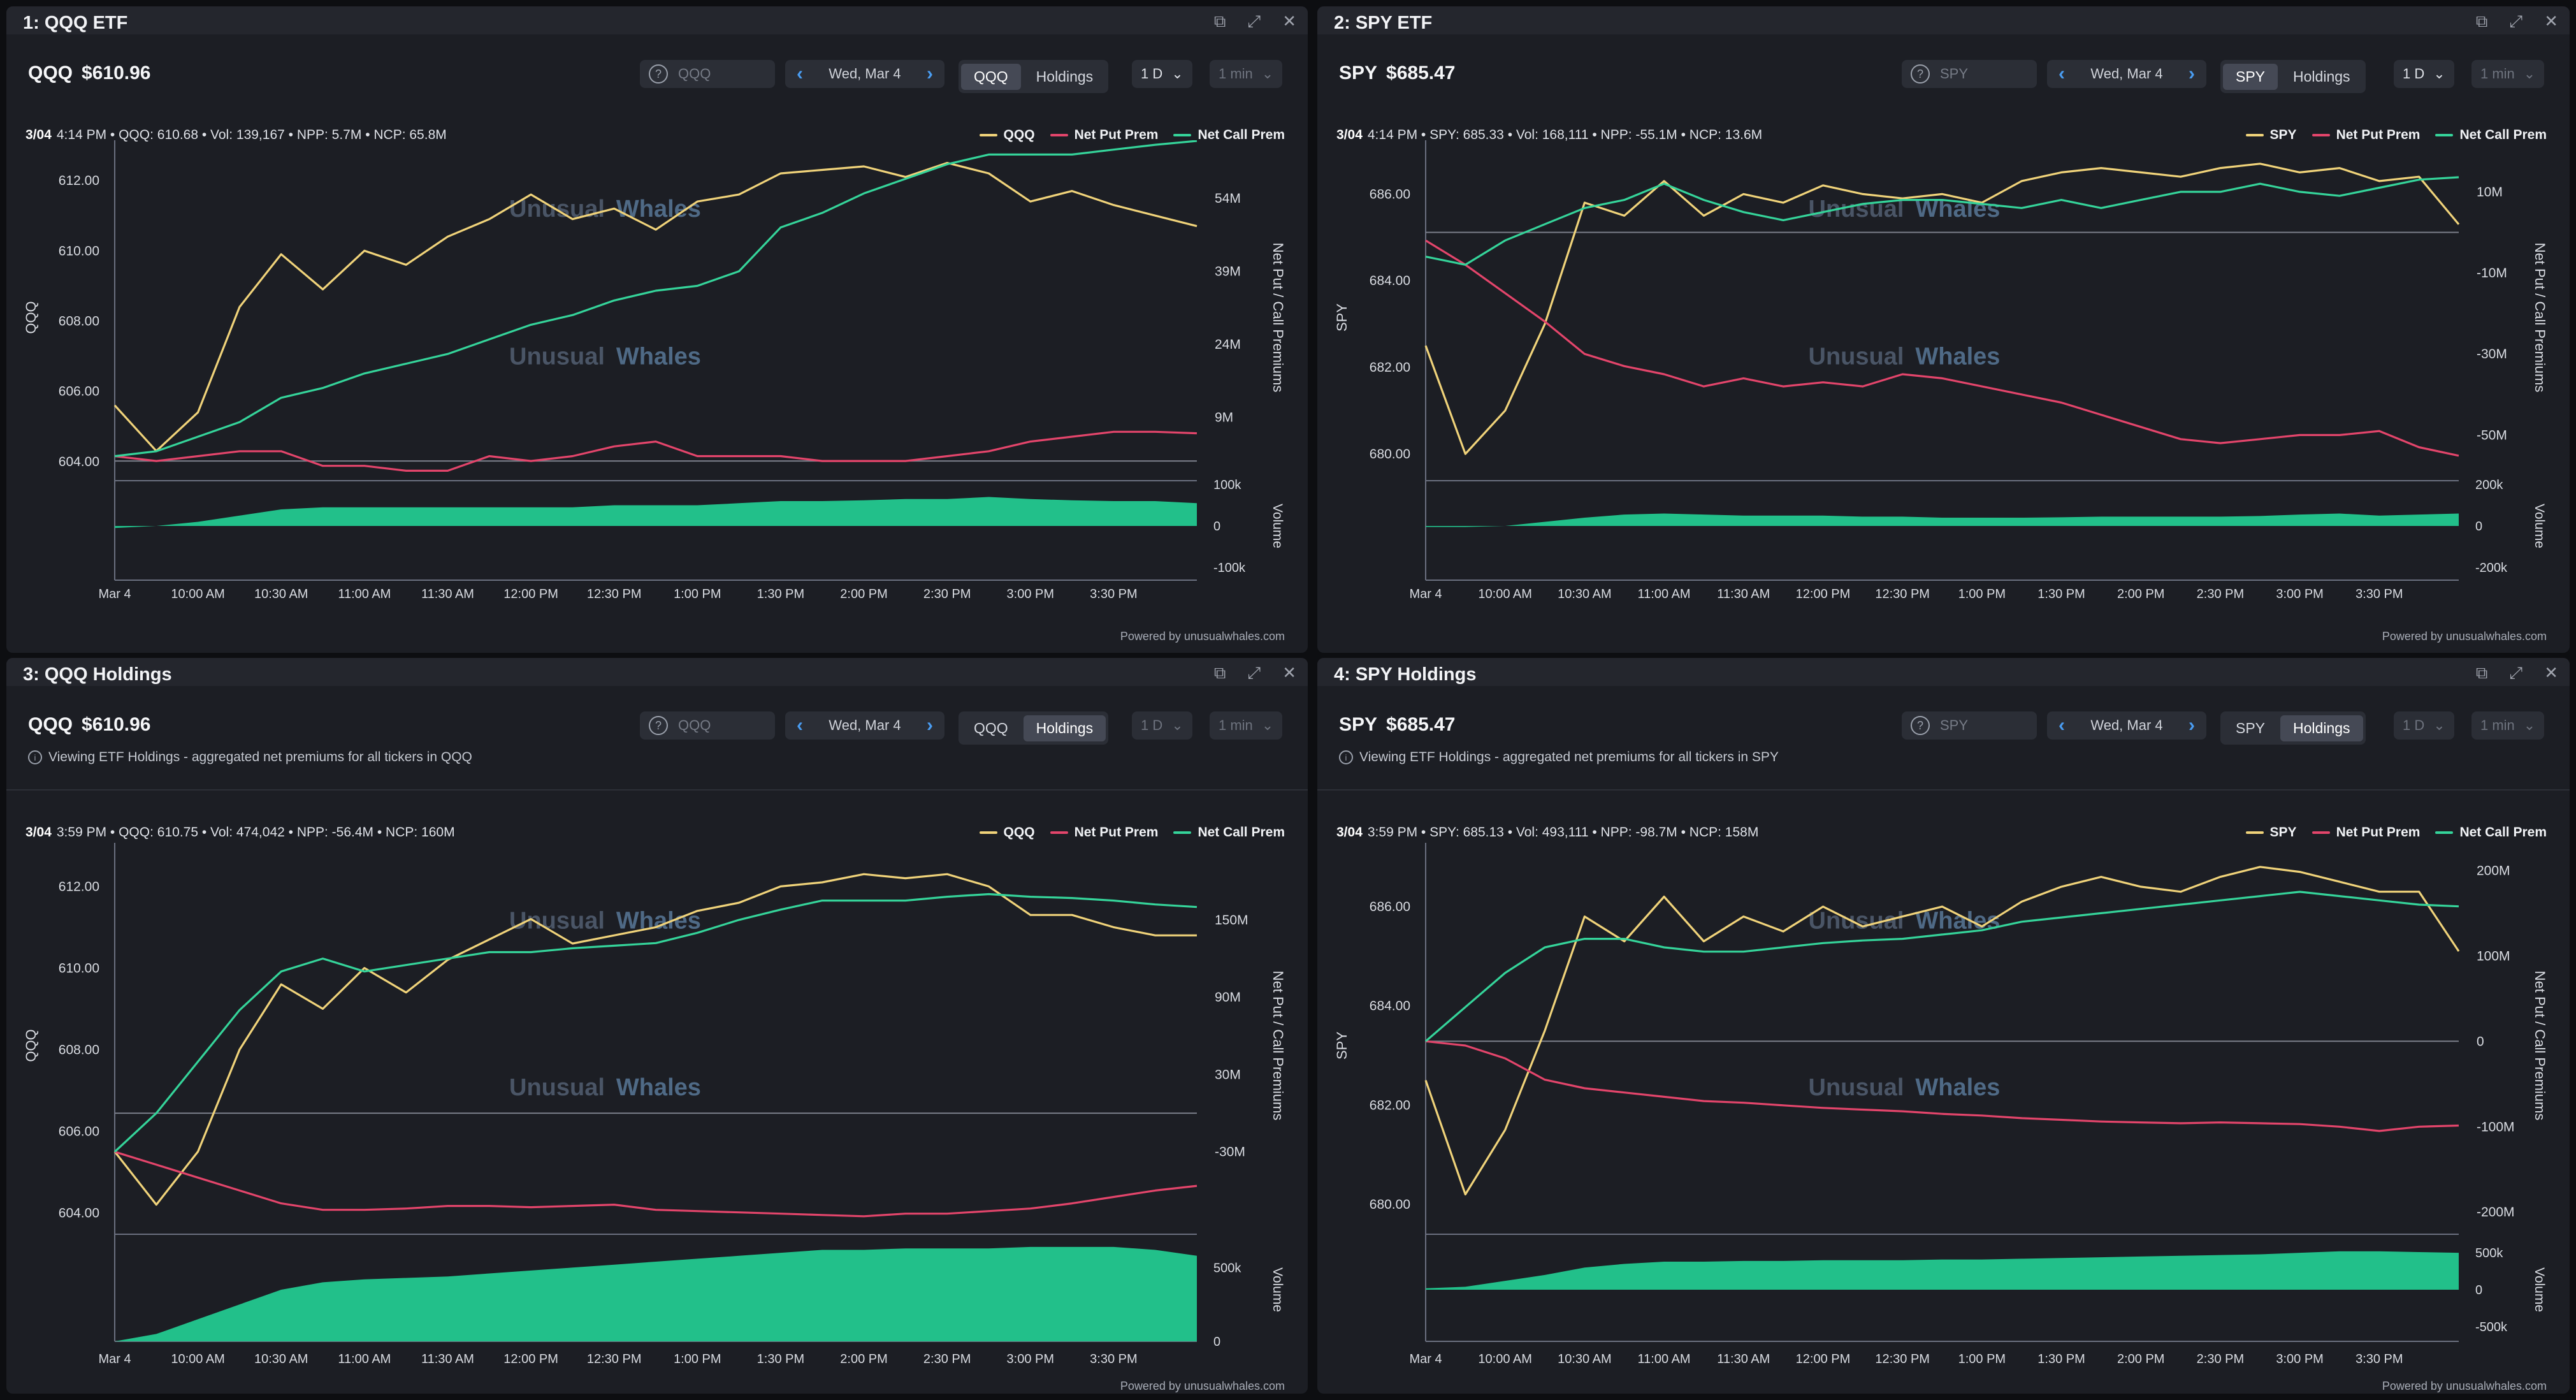 The image size is (2576, 1400). Describe the element at coordinates (2497, 74) in the screenshot. I see `interval-value: 1 min` at that location.